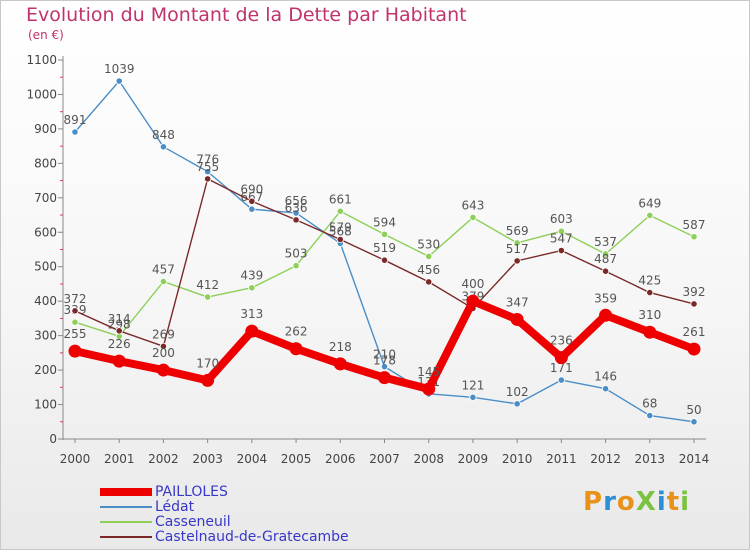 This screenshot has width=750, height=550. I want to click on data-label: 392, so click(694, 292).